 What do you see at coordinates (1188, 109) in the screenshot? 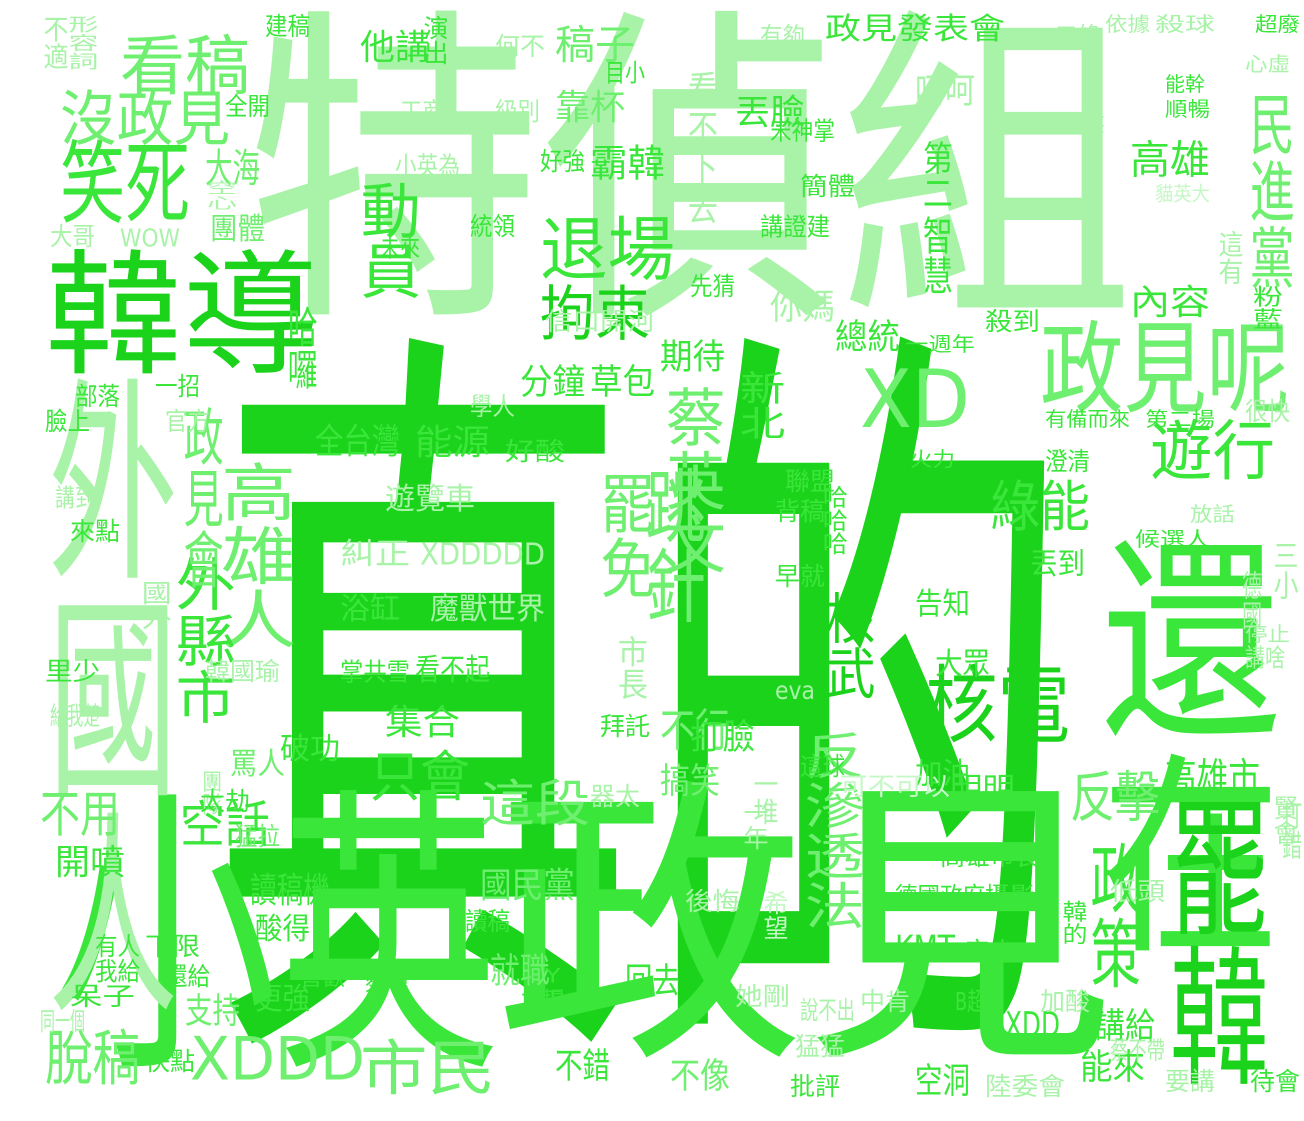
I see `cloud-word: 順暢` at bounding box center [1188, 109].